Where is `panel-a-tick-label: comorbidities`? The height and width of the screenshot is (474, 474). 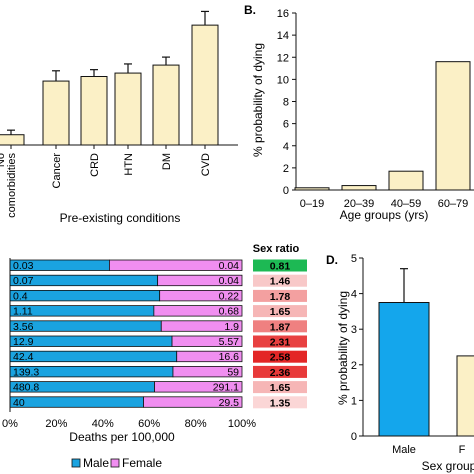 panel-a-tick-label: comorbidities is located at coordinates (12, 185).